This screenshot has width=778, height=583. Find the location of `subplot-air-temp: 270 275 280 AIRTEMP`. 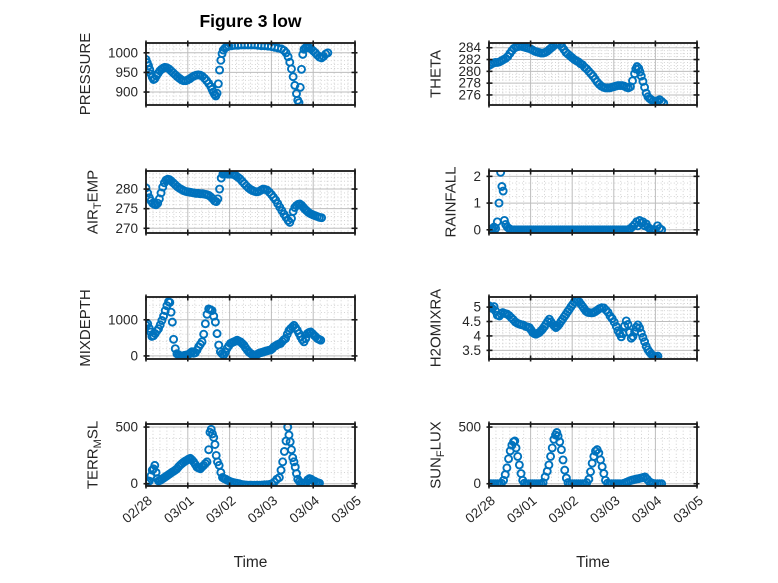

subplot-air-temp: 270 275 280 AIRTEMP is located at coordinates (202, 209).